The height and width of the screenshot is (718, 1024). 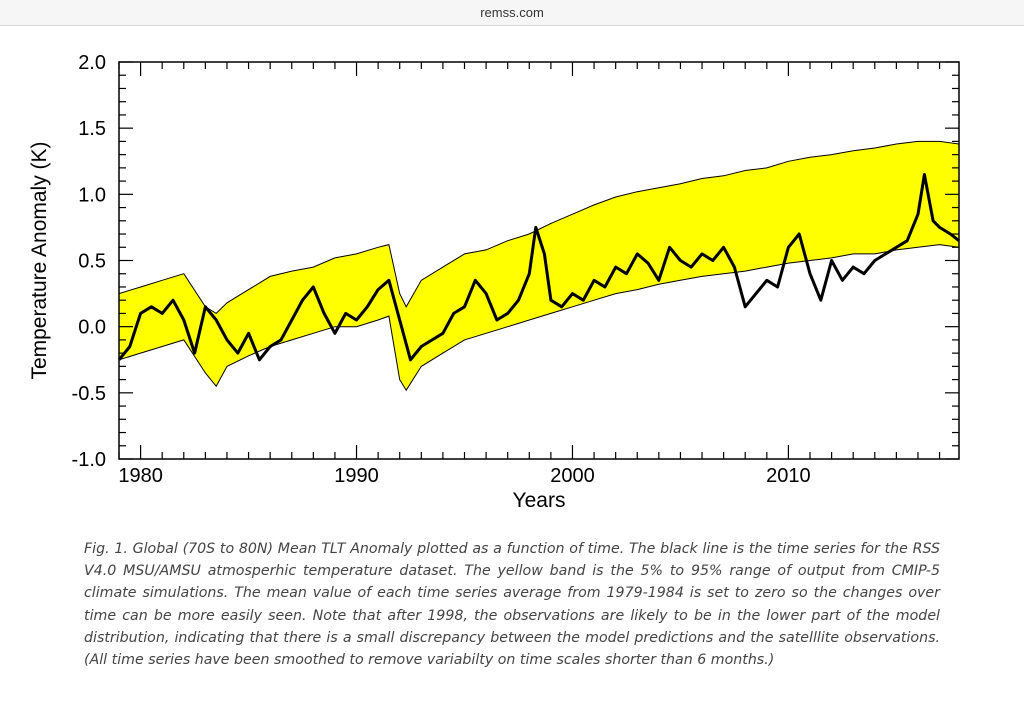 What do you see at coordinates (356, 476) in the screenshot?
I see `x-tick-label: 1990` at bounding box center [356, 476].